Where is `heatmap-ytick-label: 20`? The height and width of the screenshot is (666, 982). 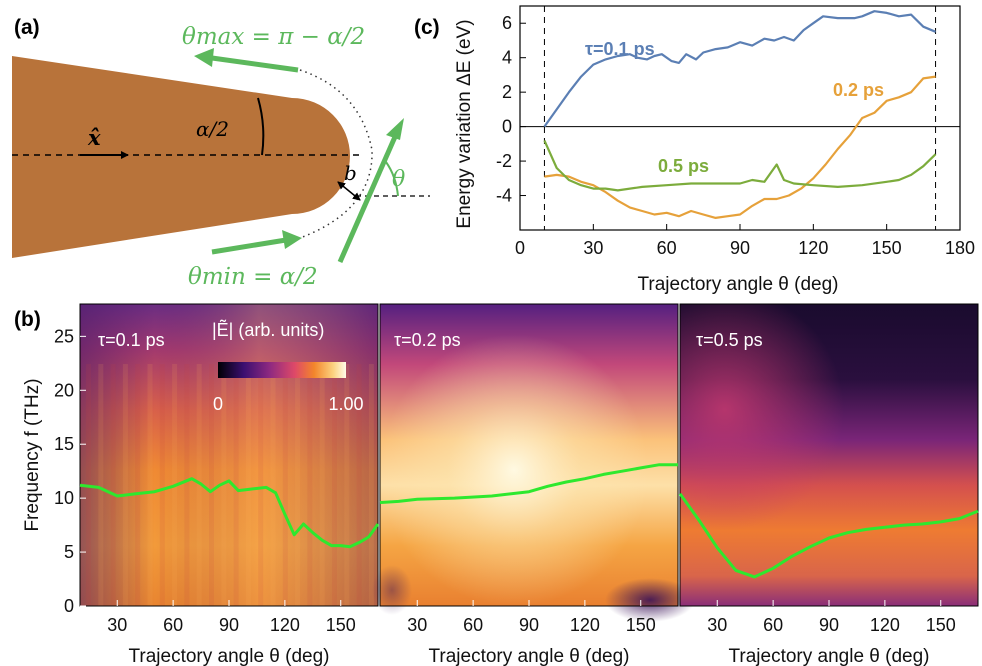 heatmap-ytick-label: 20 is located at coordinates (64, 390).